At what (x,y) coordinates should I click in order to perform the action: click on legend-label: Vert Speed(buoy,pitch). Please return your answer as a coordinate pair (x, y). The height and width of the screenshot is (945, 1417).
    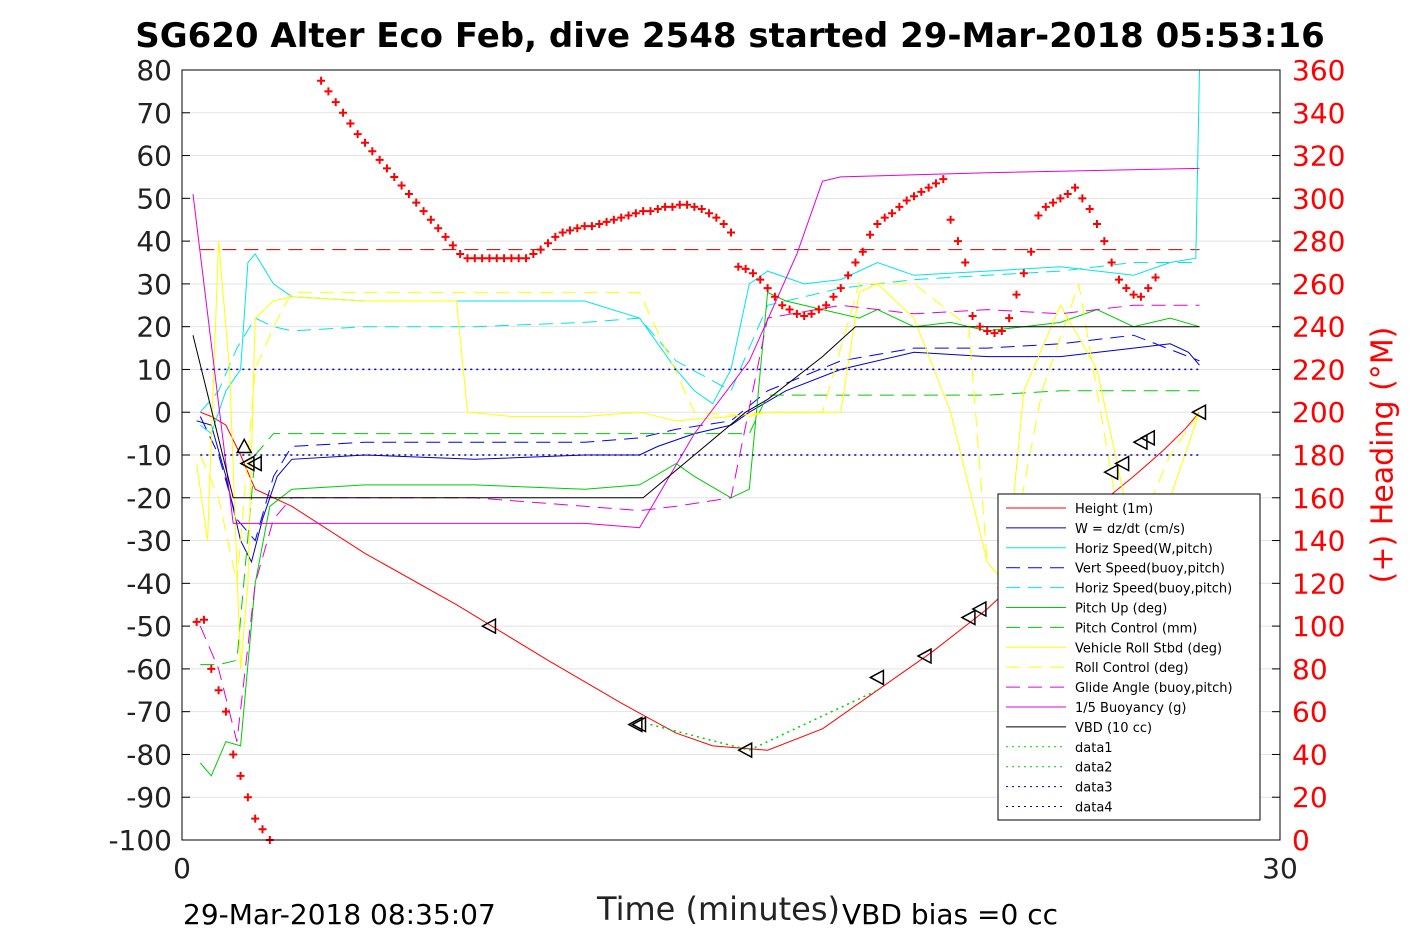
    Looking at the image, I should click on (1150, 569).